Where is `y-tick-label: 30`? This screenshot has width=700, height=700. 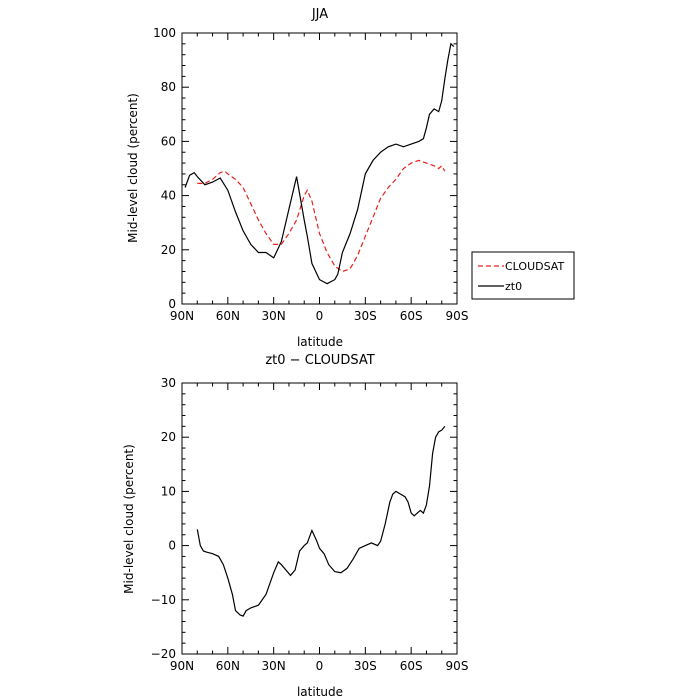 y-tick-label: 30 is located at coordinates (168, 383).